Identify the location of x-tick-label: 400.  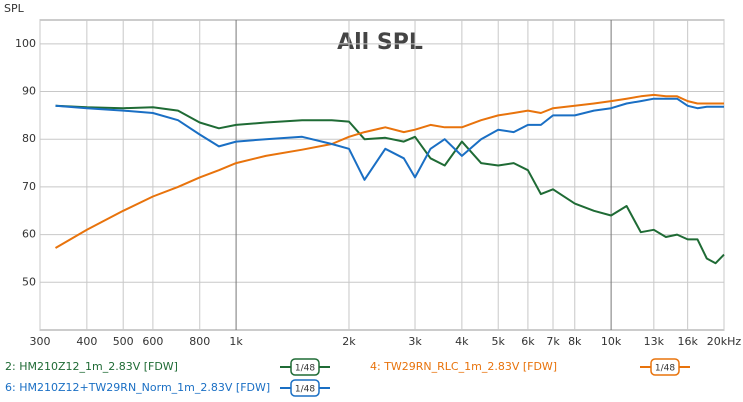
(86, 341).